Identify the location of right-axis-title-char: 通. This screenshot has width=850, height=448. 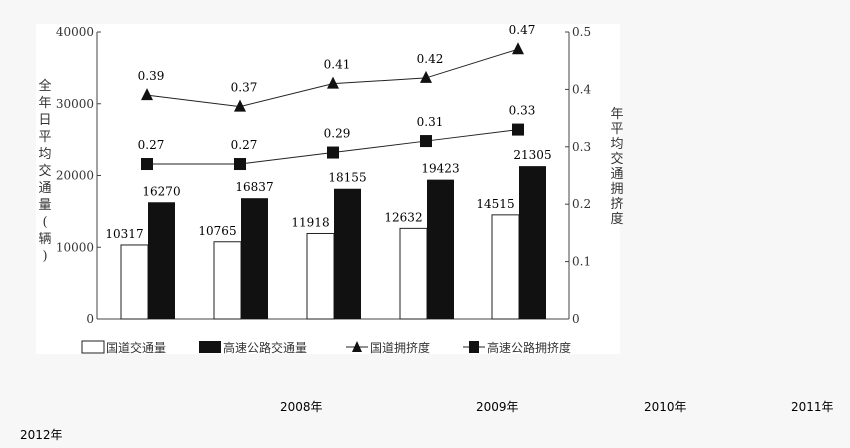
(616, 174).